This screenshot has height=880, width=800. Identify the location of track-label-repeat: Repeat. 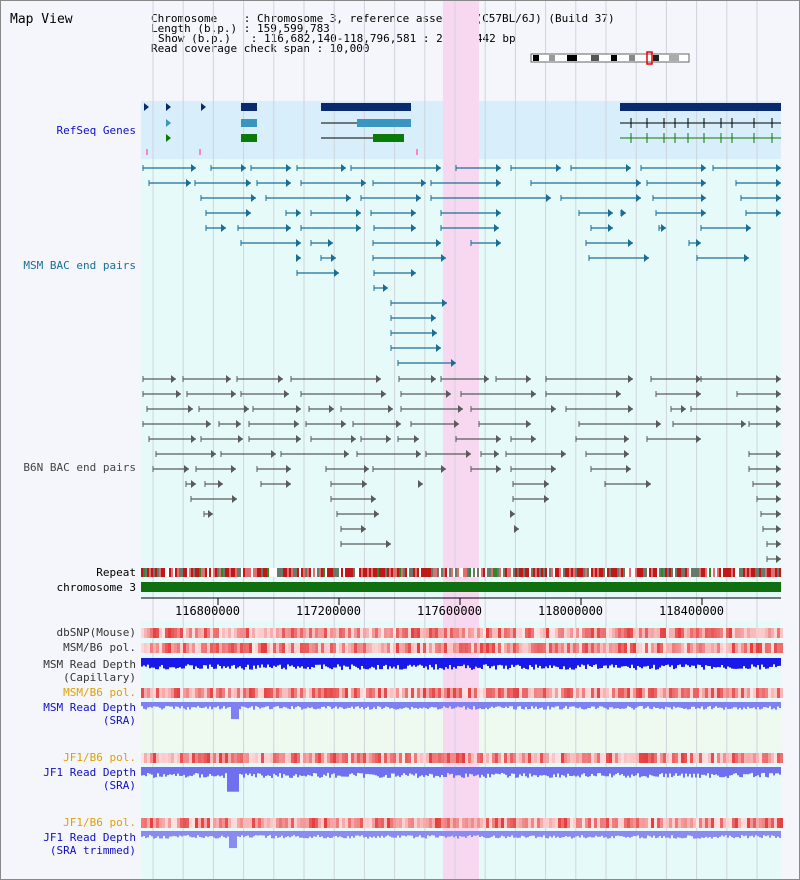
(116, 572).